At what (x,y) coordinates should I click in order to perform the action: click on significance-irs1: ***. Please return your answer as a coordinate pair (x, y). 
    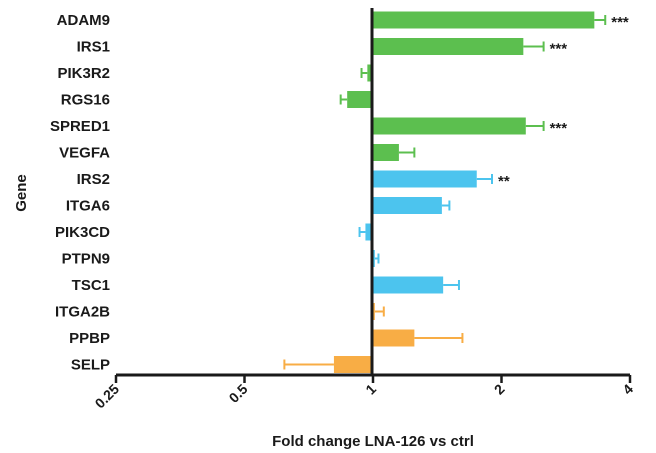
    Looking at the image, I should click on (559, 49).